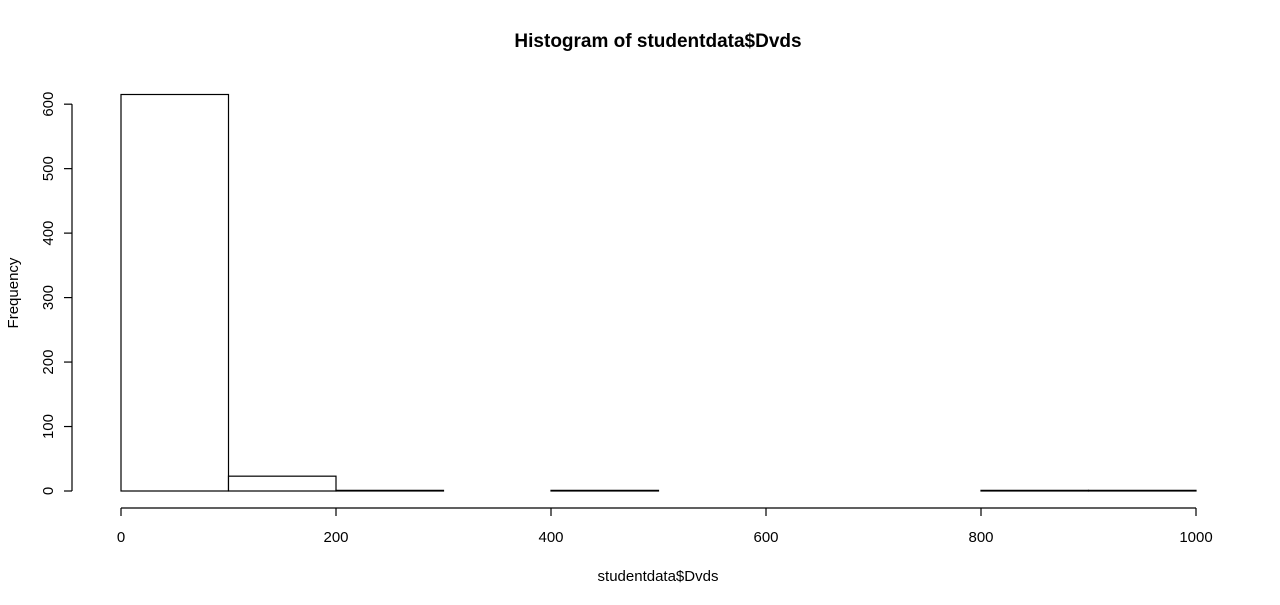 The height and width of the screenshot is (605, 1280). What do you see at coordinates (657, 41) in the screenshot?
I see `chart-title: Histogram of studentdata$Dvds` at bounding box center [657, 41].